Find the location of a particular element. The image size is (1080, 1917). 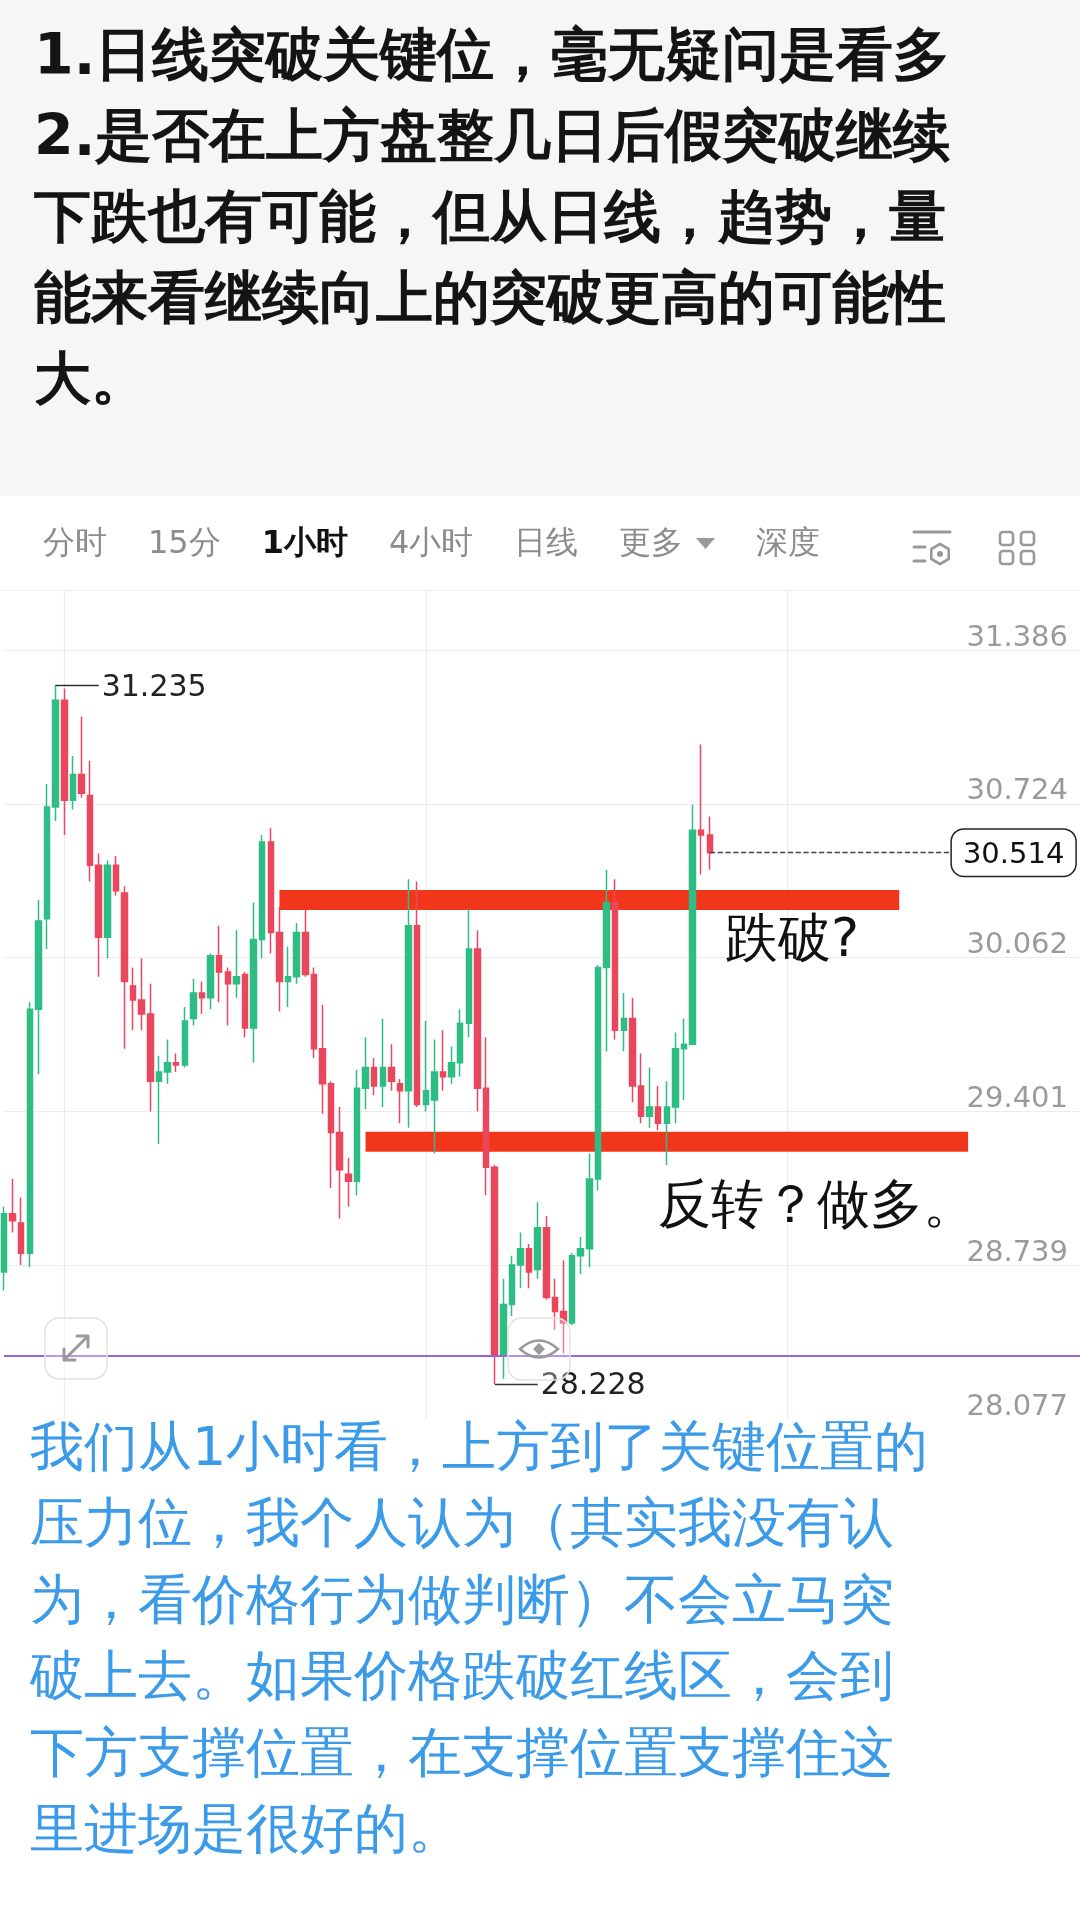

y-tick-label: 28.077 is located at coordinates (1017, 1404).